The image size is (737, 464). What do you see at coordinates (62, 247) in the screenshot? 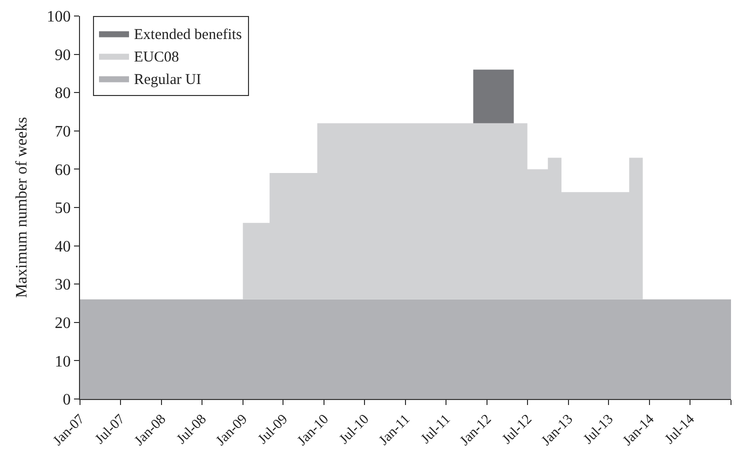
I see `y-tick-label: 40` at bounding box center [62, 247].